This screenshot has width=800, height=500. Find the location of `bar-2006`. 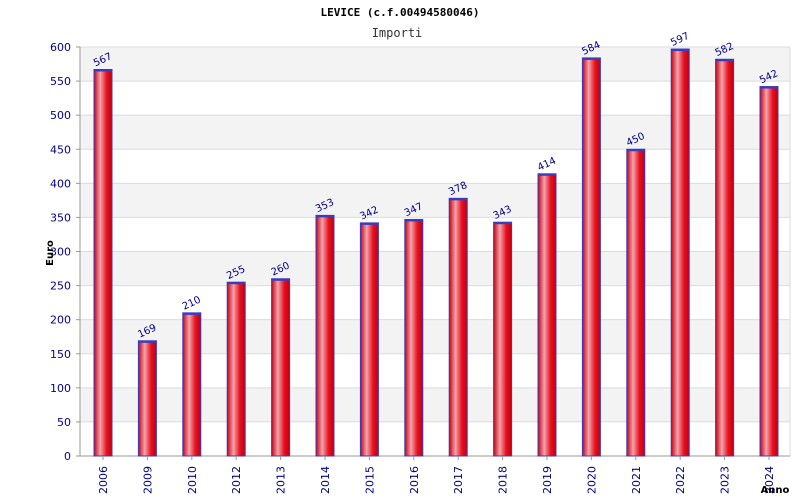

bar-2006 is located at coordinates (103, 262).